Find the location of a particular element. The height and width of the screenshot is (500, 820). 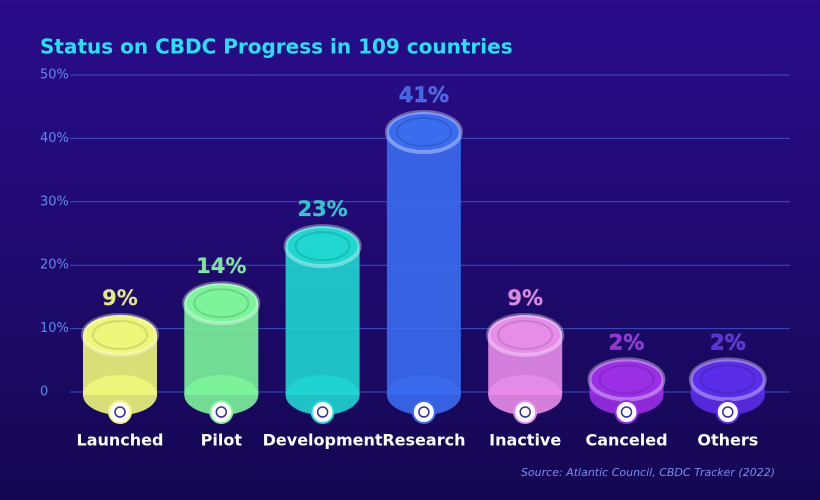

x-tick-label: Development is located at coordinates (323, 440).